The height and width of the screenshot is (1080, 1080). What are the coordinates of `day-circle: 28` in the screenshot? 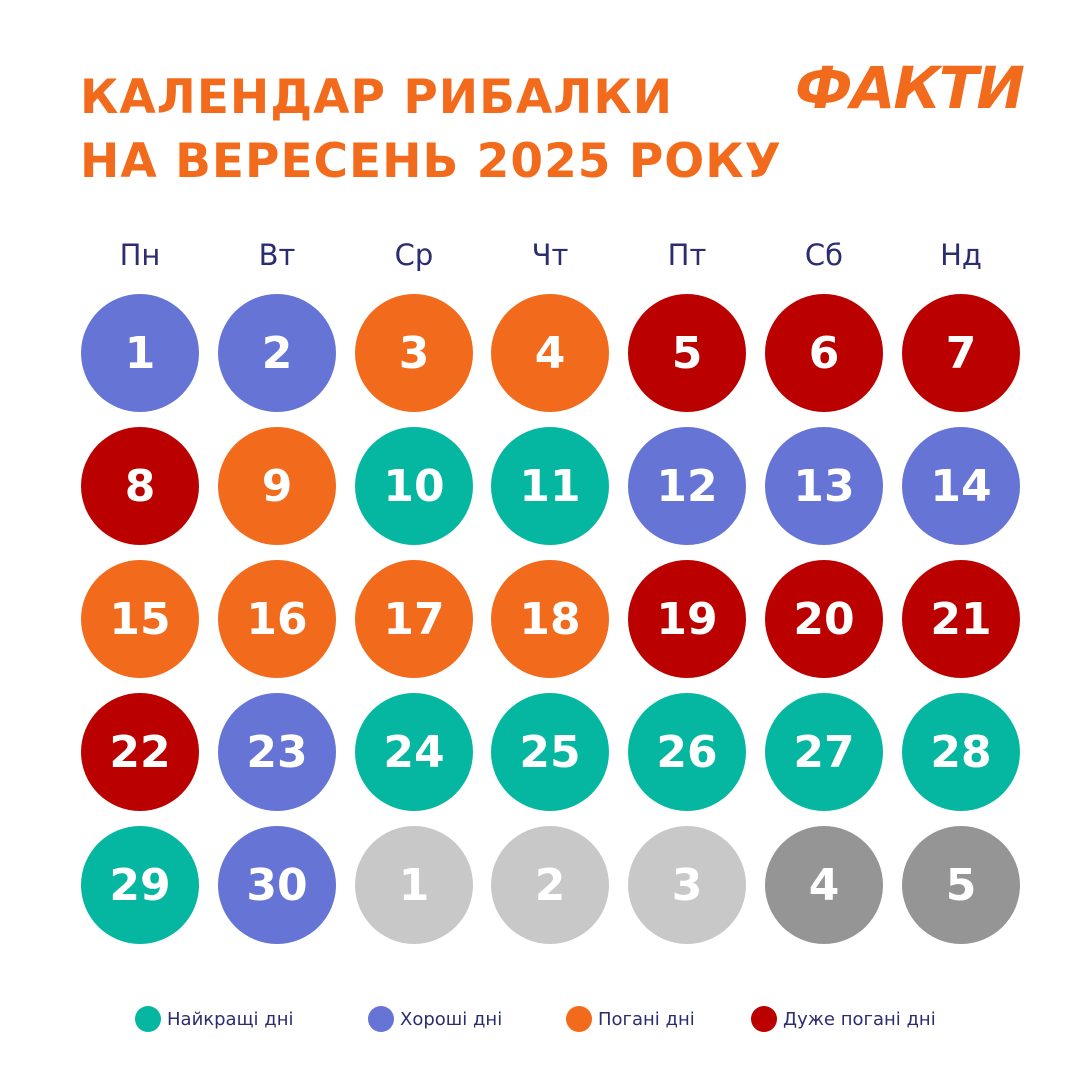 It's located at (961, 752).